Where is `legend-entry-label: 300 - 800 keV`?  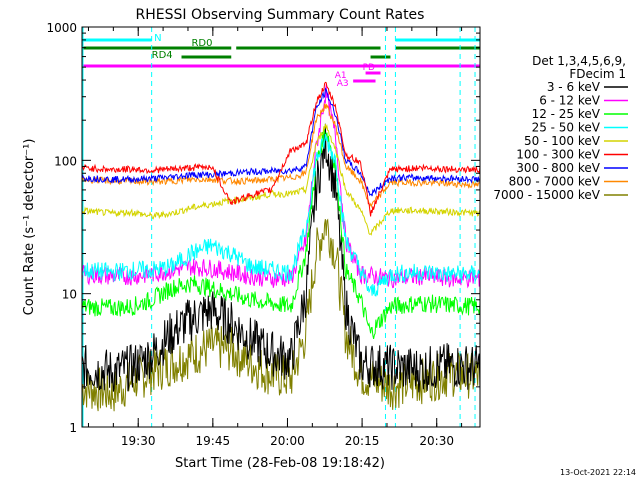
legend-entry-label: 300 - 800 keV is located at coordinates (558, 168).